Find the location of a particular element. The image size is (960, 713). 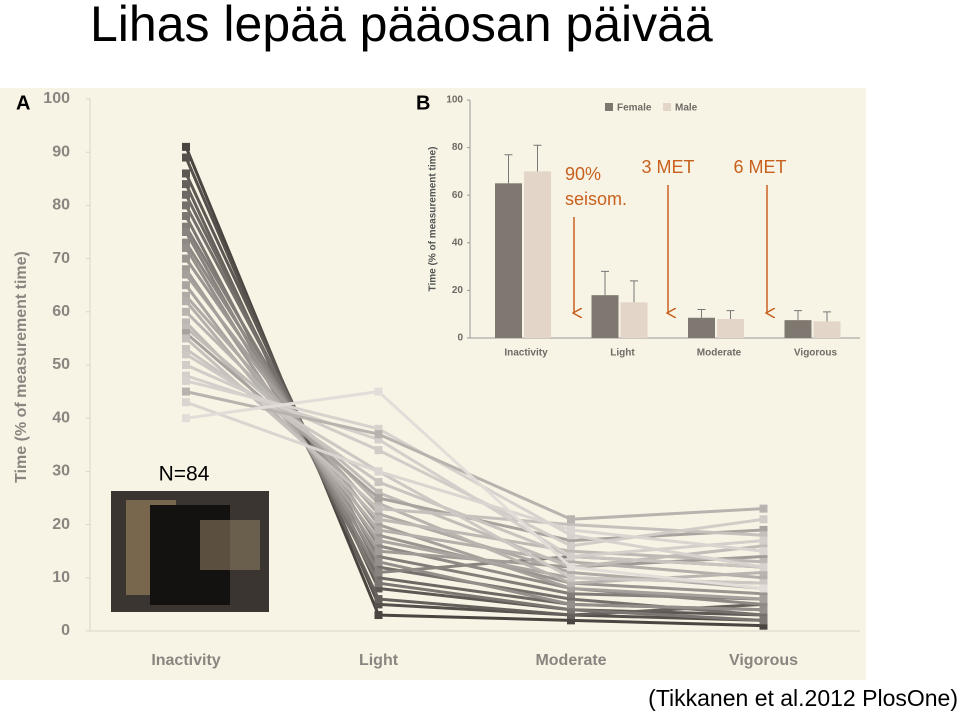

y-tick-label: 90 is located at coordinates (61, 151).